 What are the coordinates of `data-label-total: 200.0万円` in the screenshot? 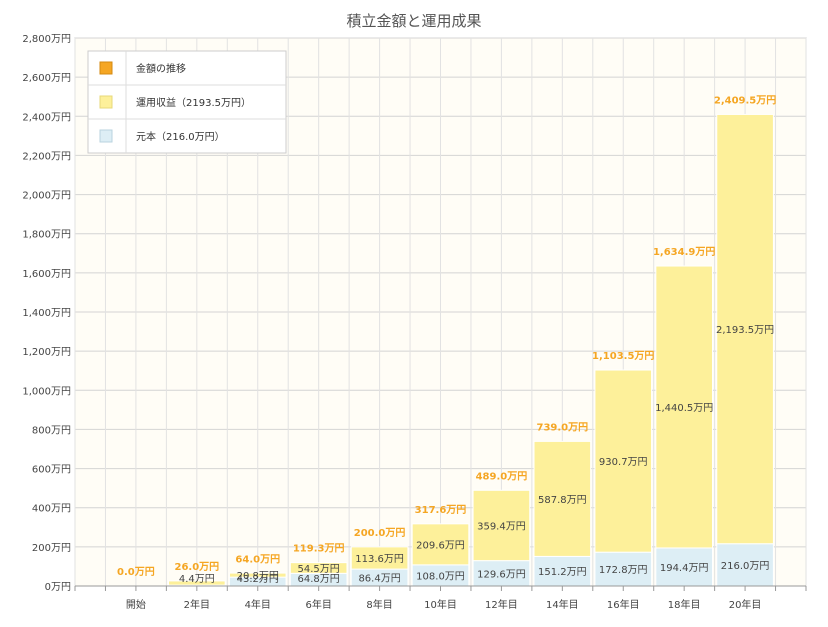 It's located at (380, 533).